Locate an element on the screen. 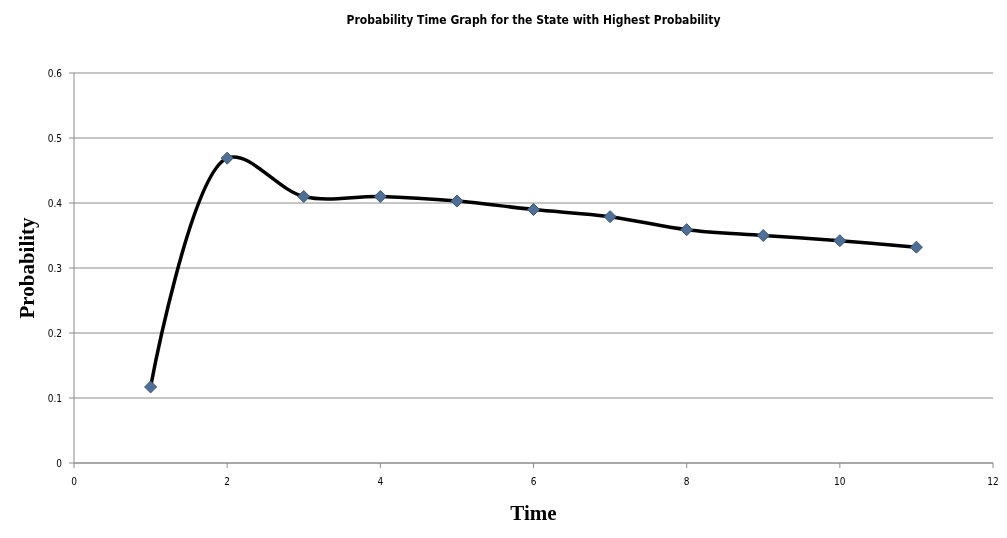 Image resolution: width=1007 pixels, height=538 pixels. x-tick-label: 6 is located at coordinates (533, 481).